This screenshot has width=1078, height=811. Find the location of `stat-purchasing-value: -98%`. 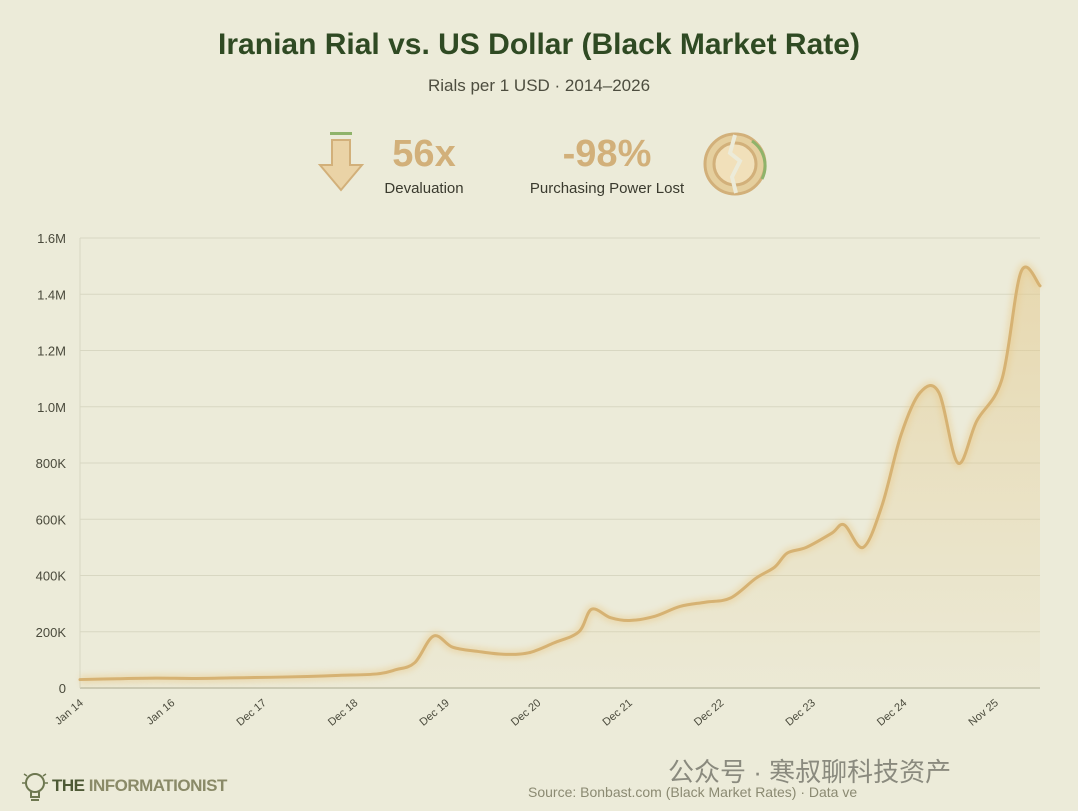

stat-purchasing-value: -98% is located at coordinates (607, 154).